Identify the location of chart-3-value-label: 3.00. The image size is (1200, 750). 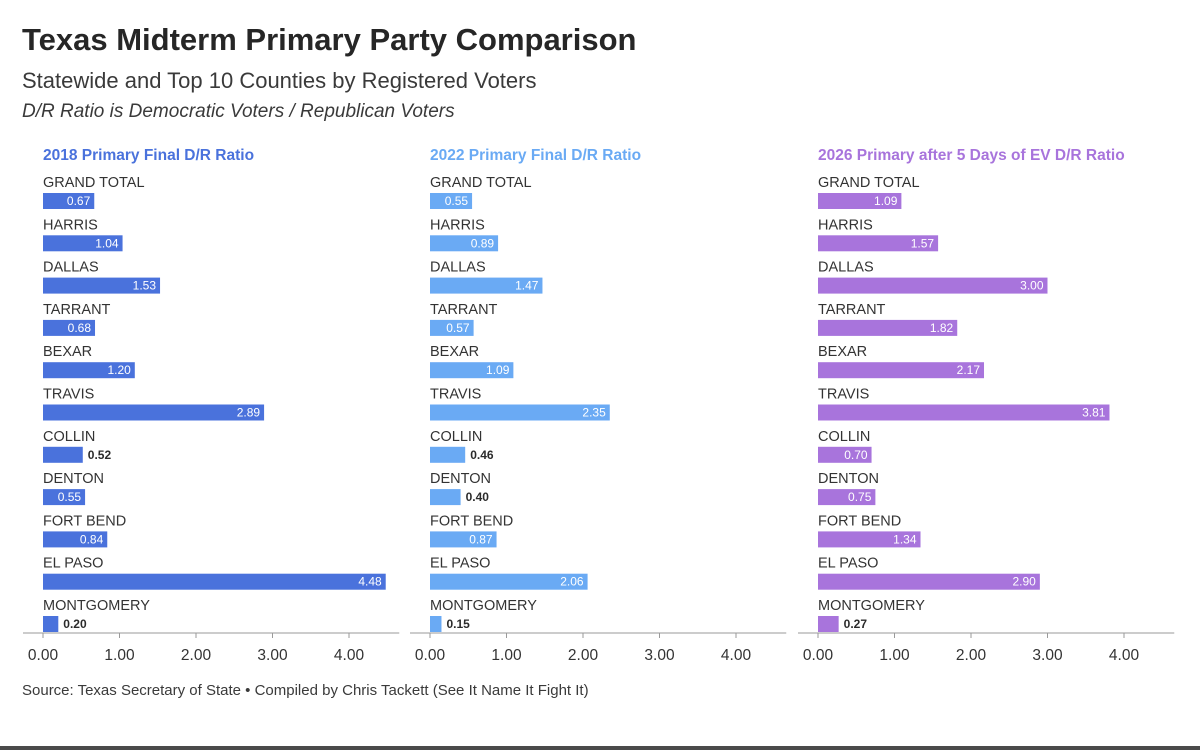
(1032, 286).